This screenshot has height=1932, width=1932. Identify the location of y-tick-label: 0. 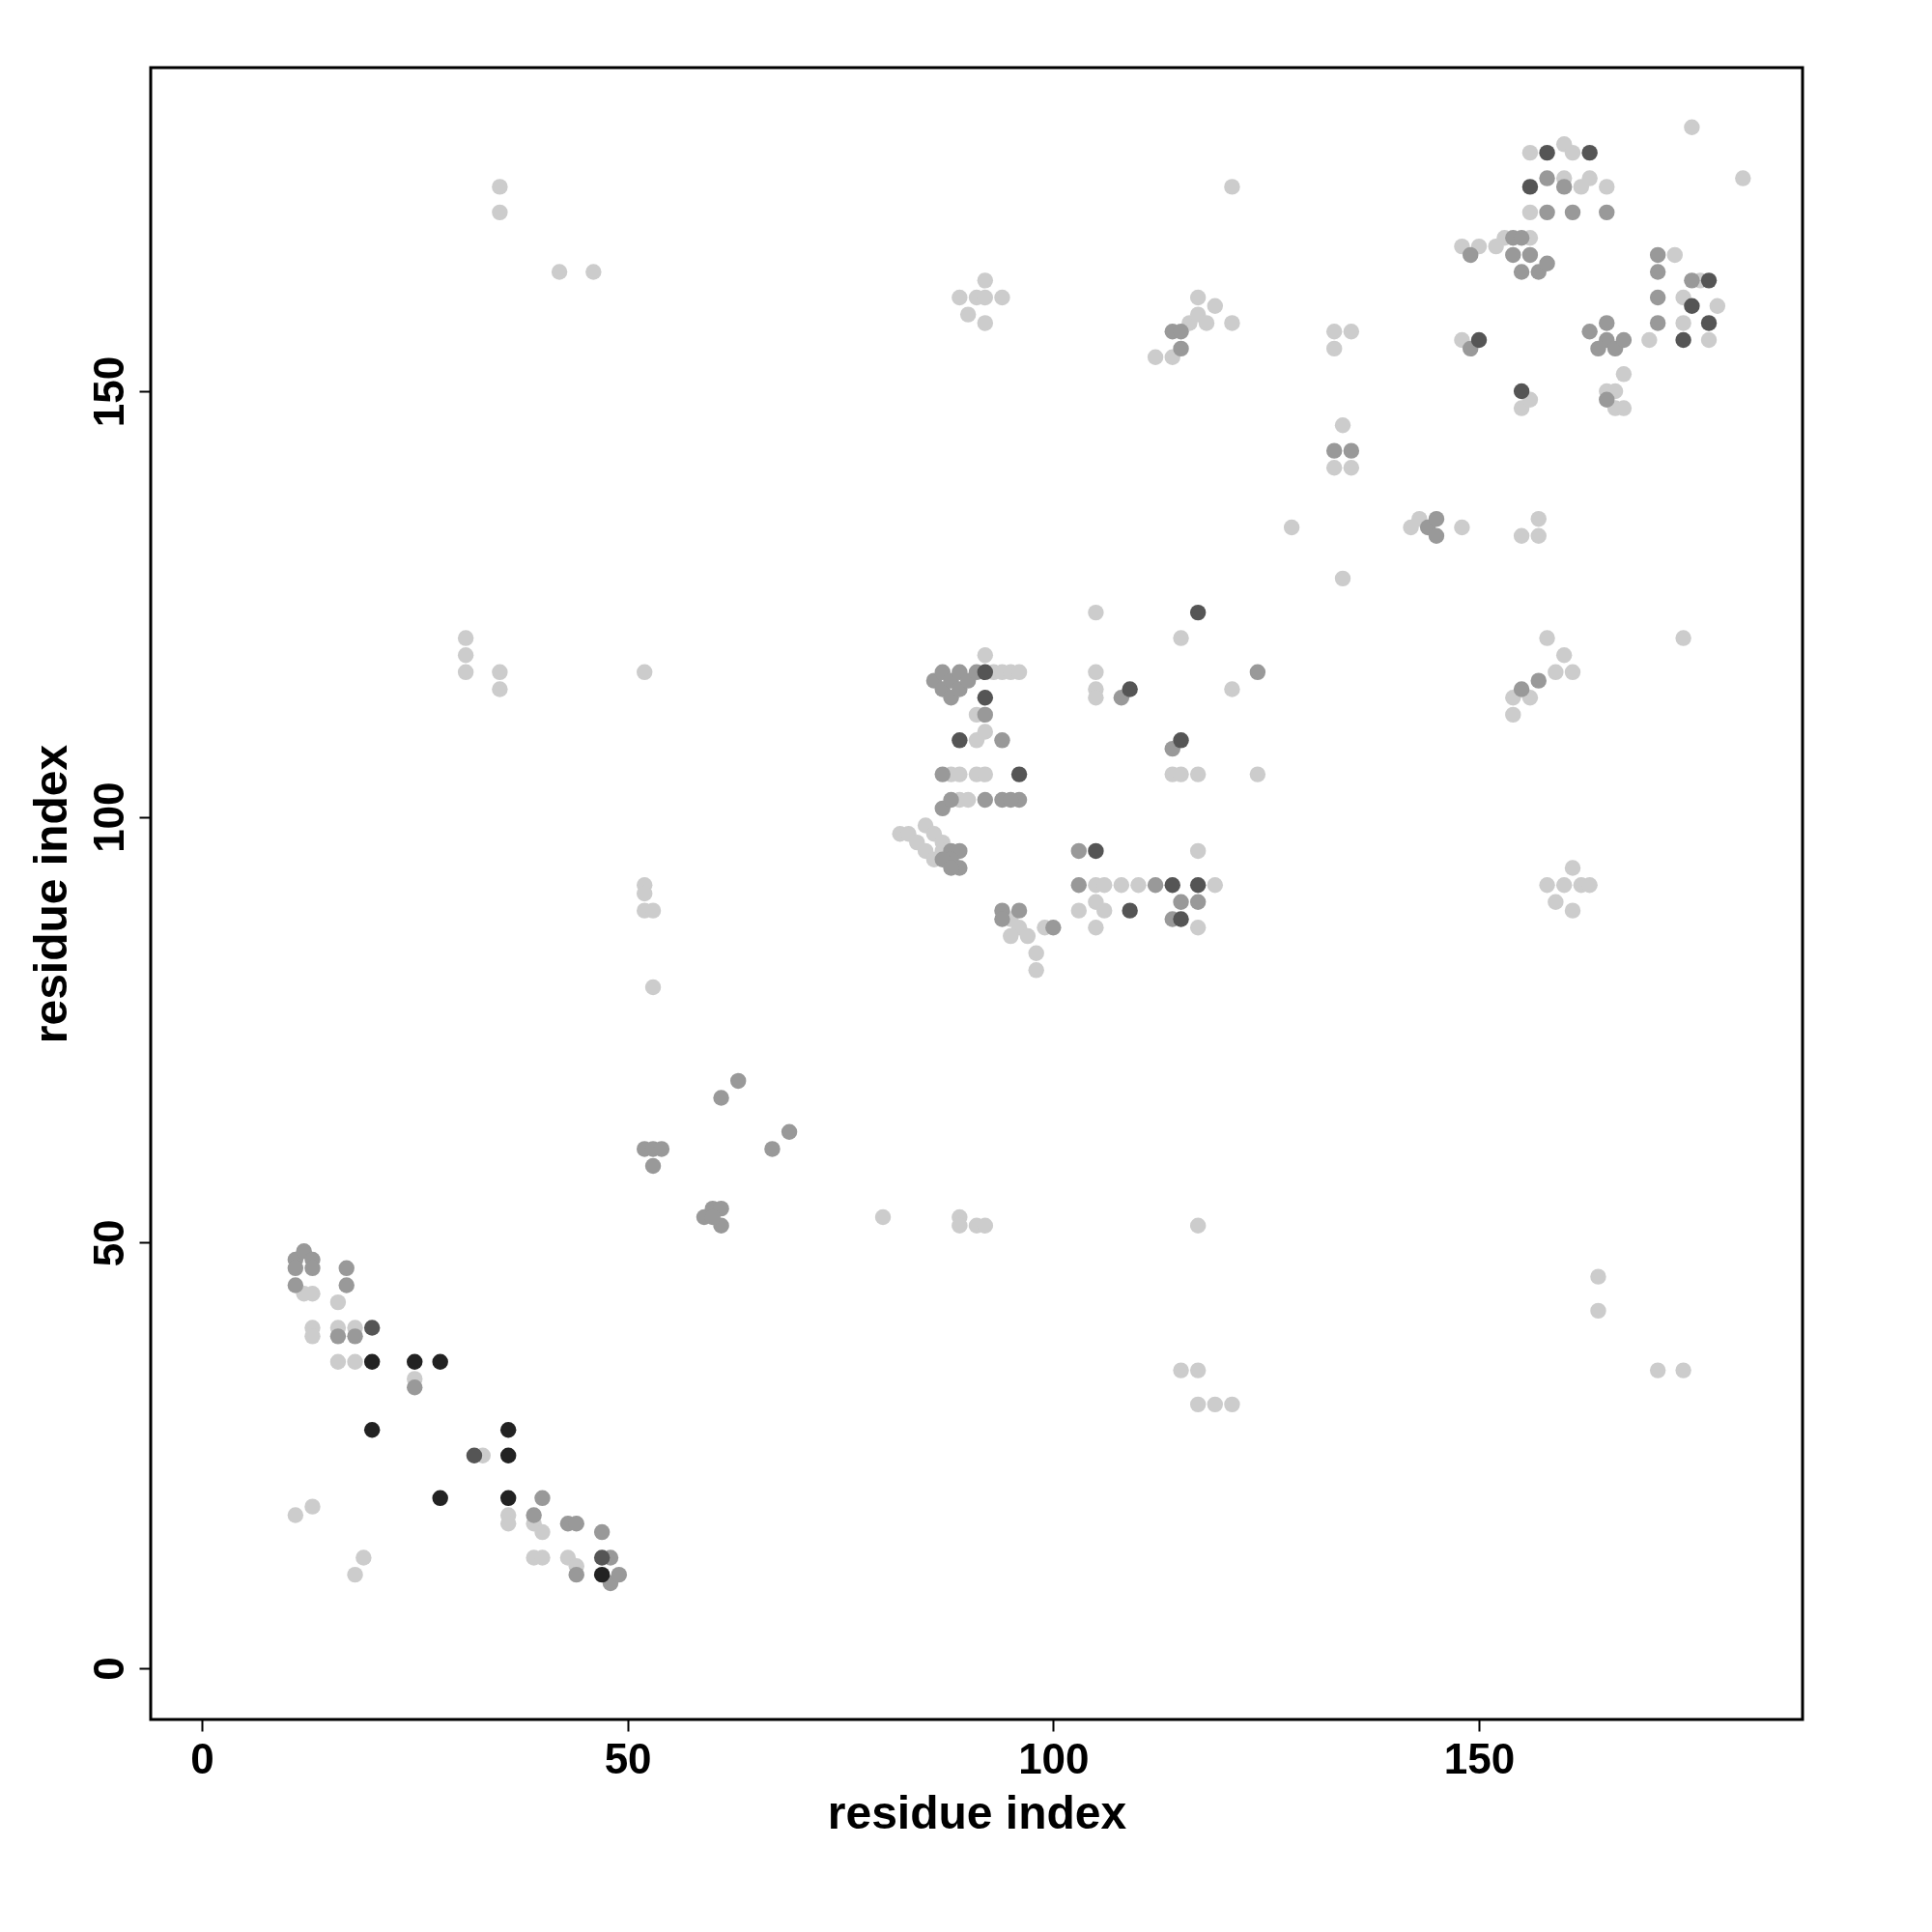
(108, 1669).